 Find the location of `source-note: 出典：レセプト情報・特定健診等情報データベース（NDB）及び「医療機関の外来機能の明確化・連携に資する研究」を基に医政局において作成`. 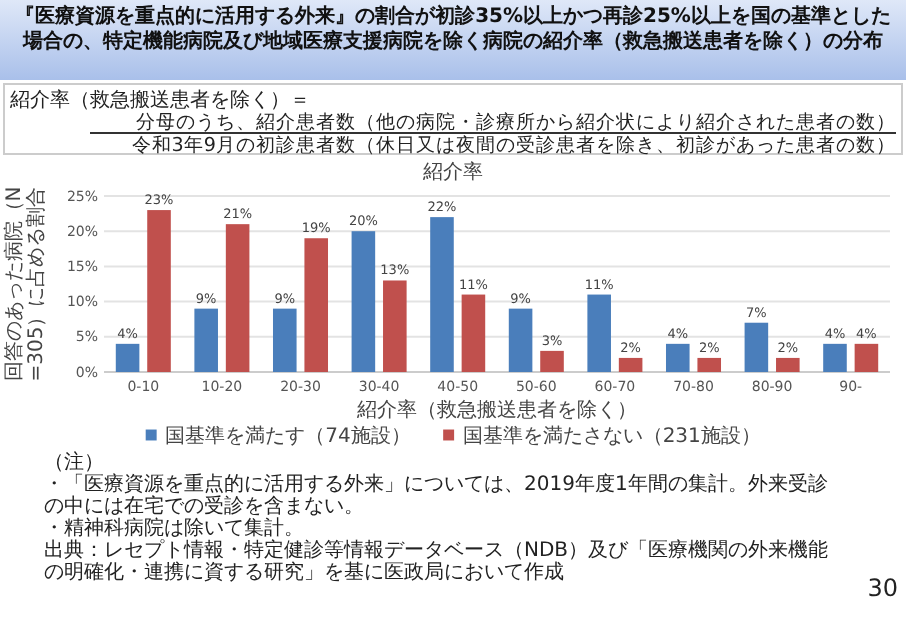

source-note: 出典：レセプト情報・特定健診等情報データベース（NDB）及び「医療機関の外来機能の明確化・連携に資する研究」を基に医政局において作成 is located at coordinates (436, 561).